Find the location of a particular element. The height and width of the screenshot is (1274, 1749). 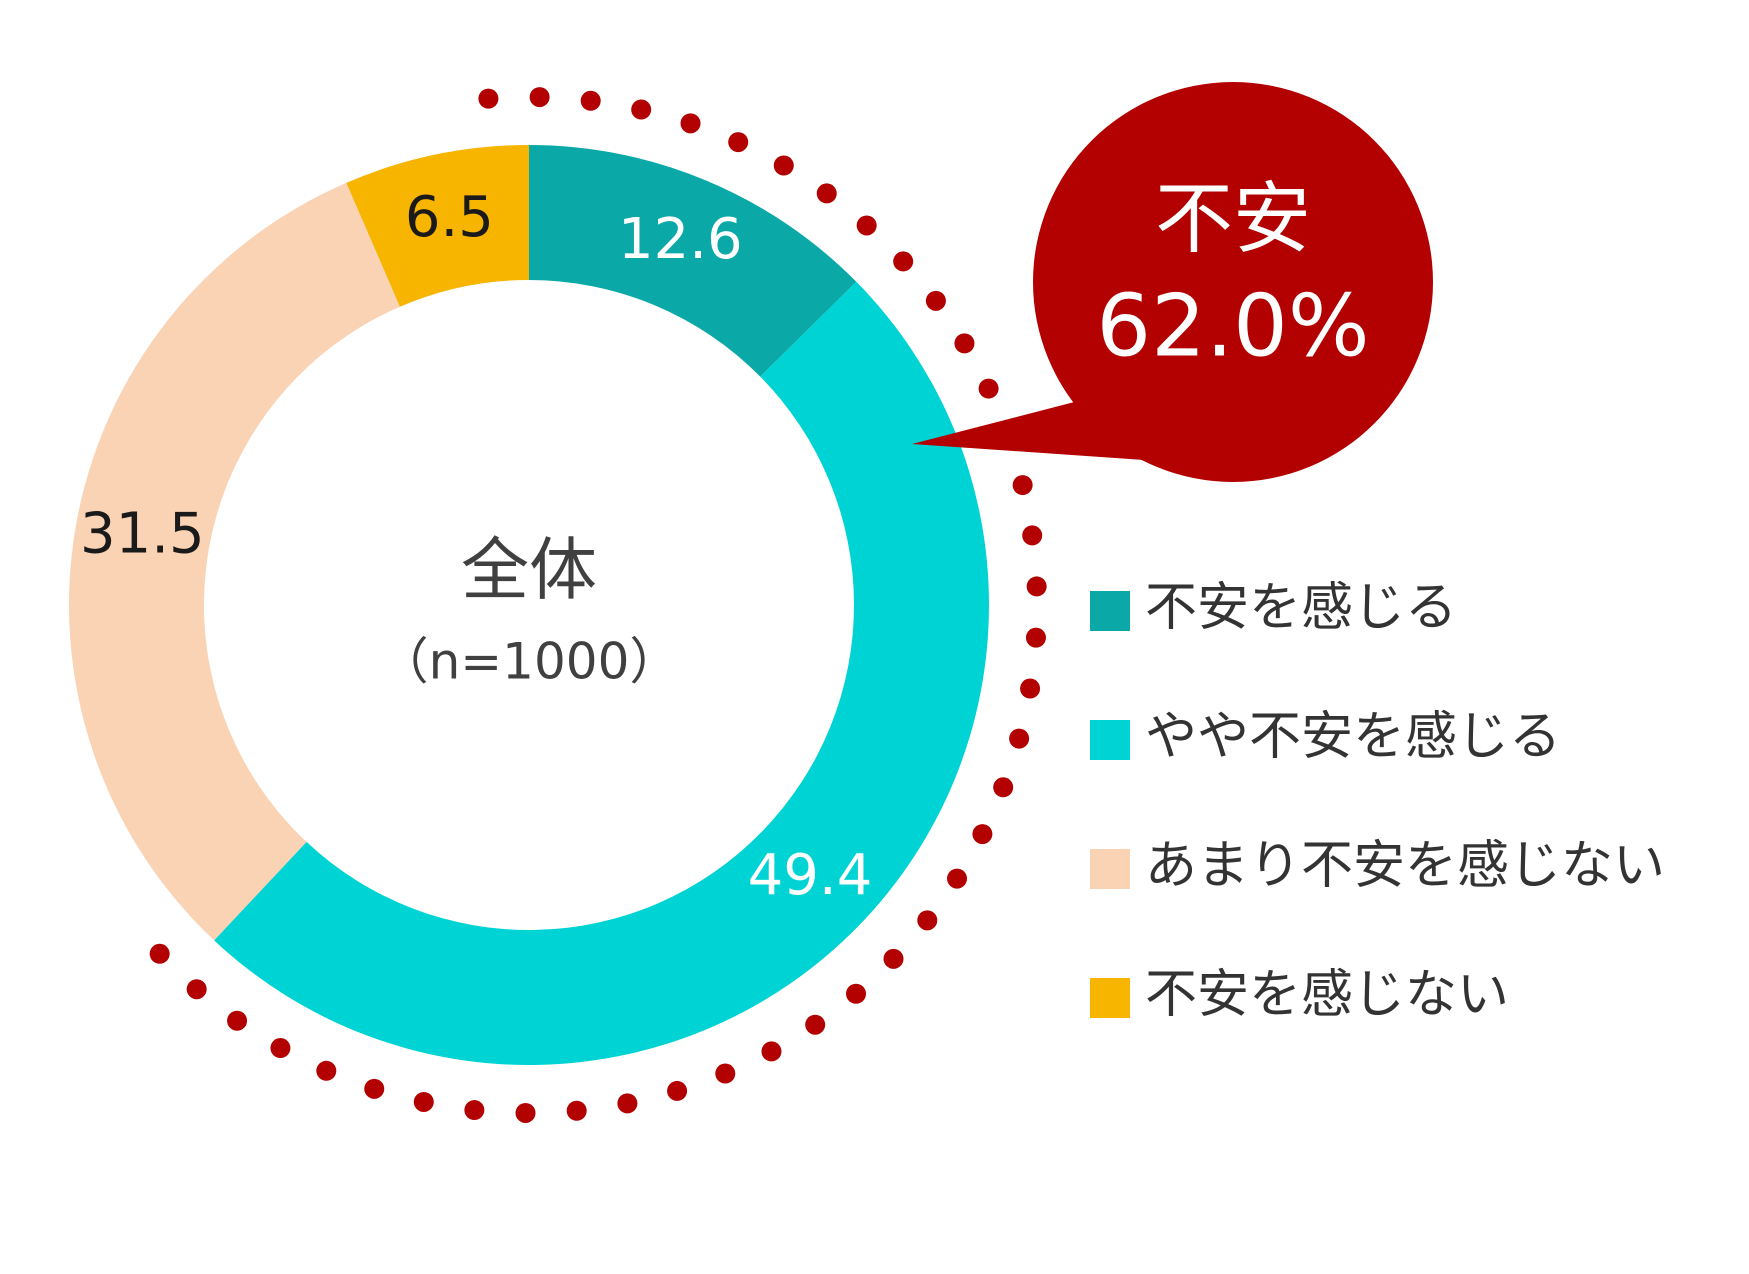

callout-text: 不安 is located at coordinates (1233, 219).